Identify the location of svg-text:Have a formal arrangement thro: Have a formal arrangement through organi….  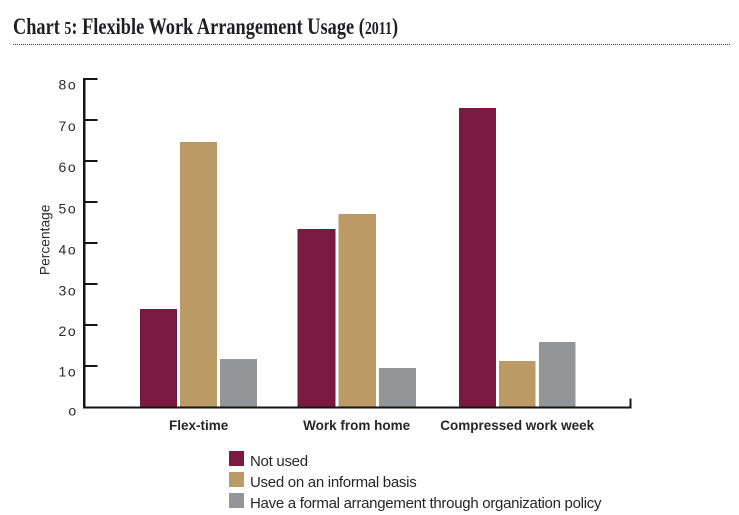
(426, 503).